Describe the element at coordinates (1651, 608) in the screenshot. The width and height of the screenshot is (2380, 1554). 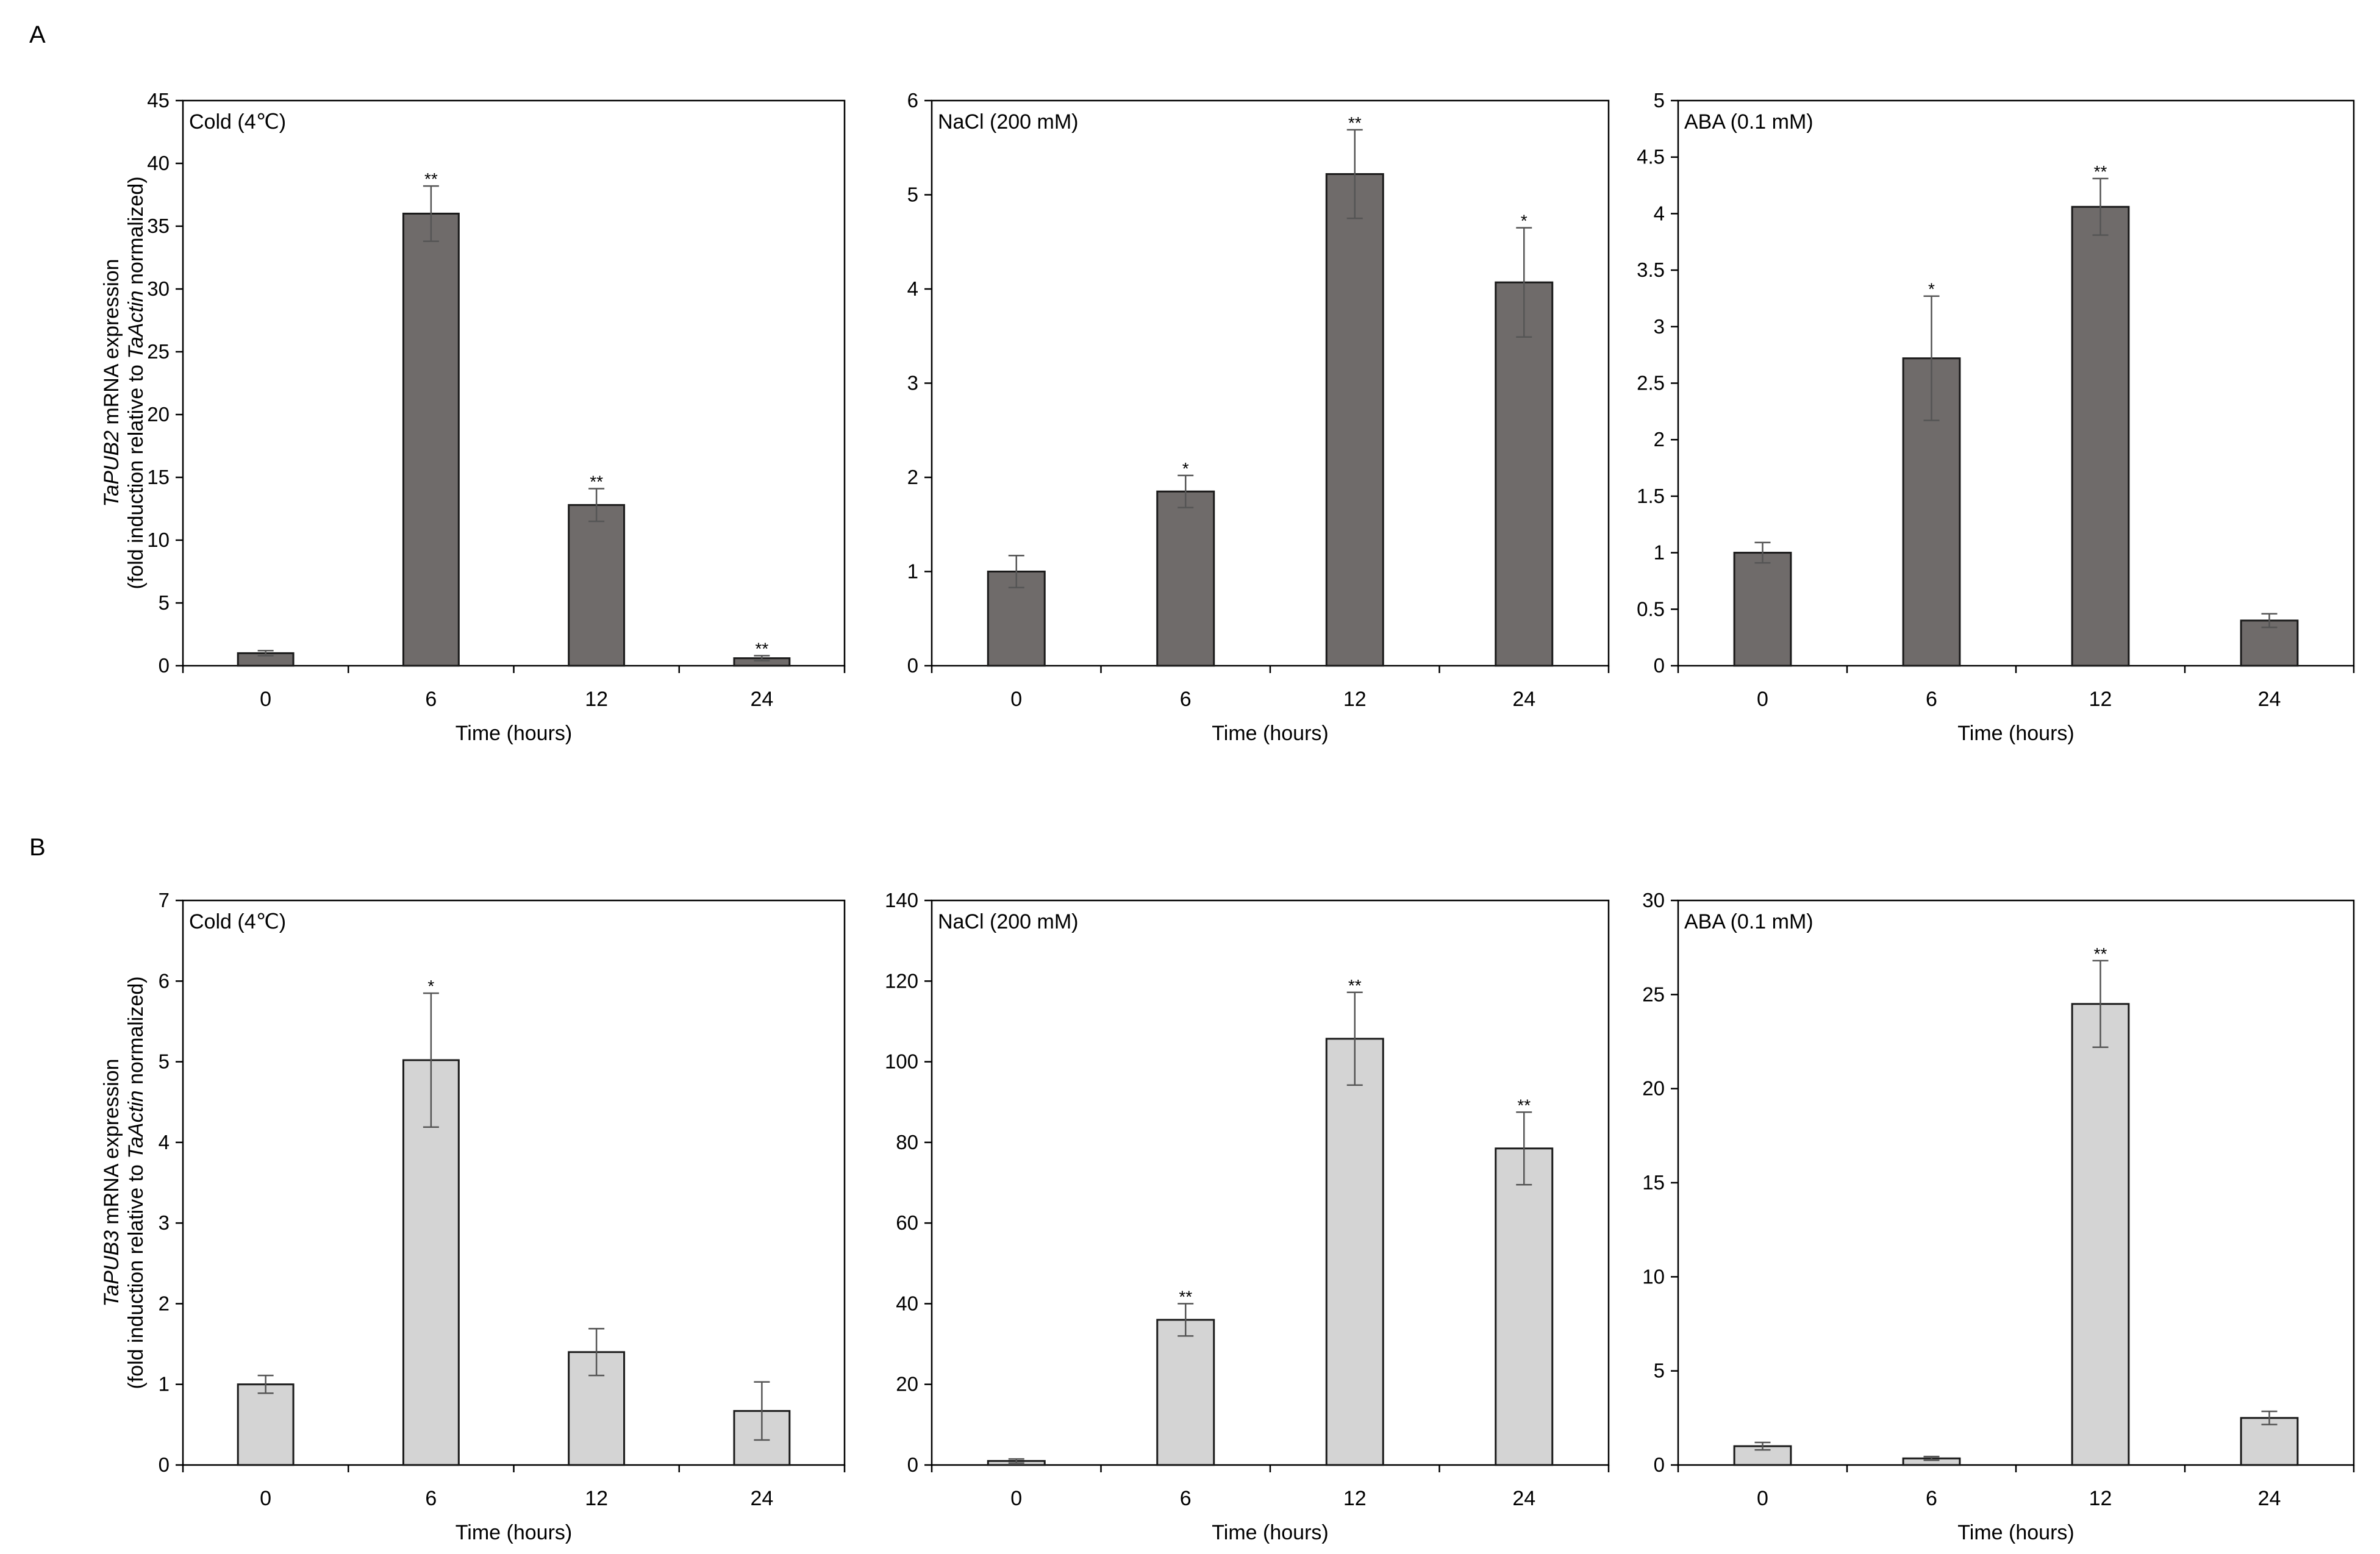
I see `y-tick-label: 0.5` at that location.